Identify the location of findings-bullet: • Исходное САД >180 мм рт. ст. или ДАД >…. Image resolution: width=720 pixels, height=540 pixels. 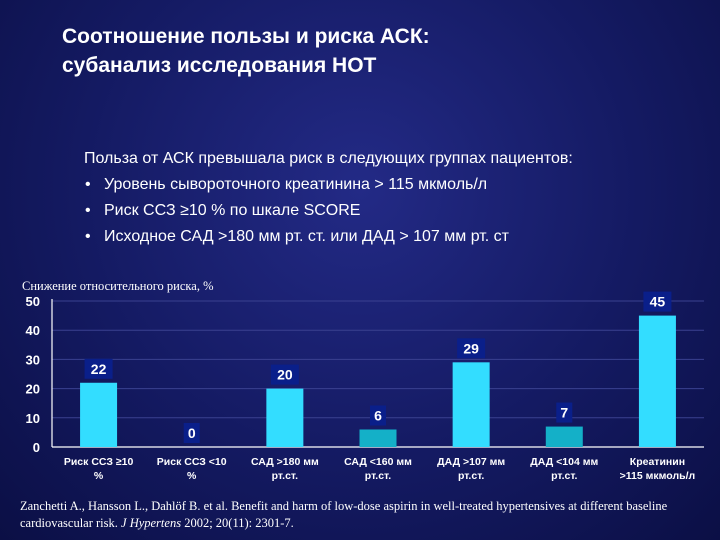
(394, 237).